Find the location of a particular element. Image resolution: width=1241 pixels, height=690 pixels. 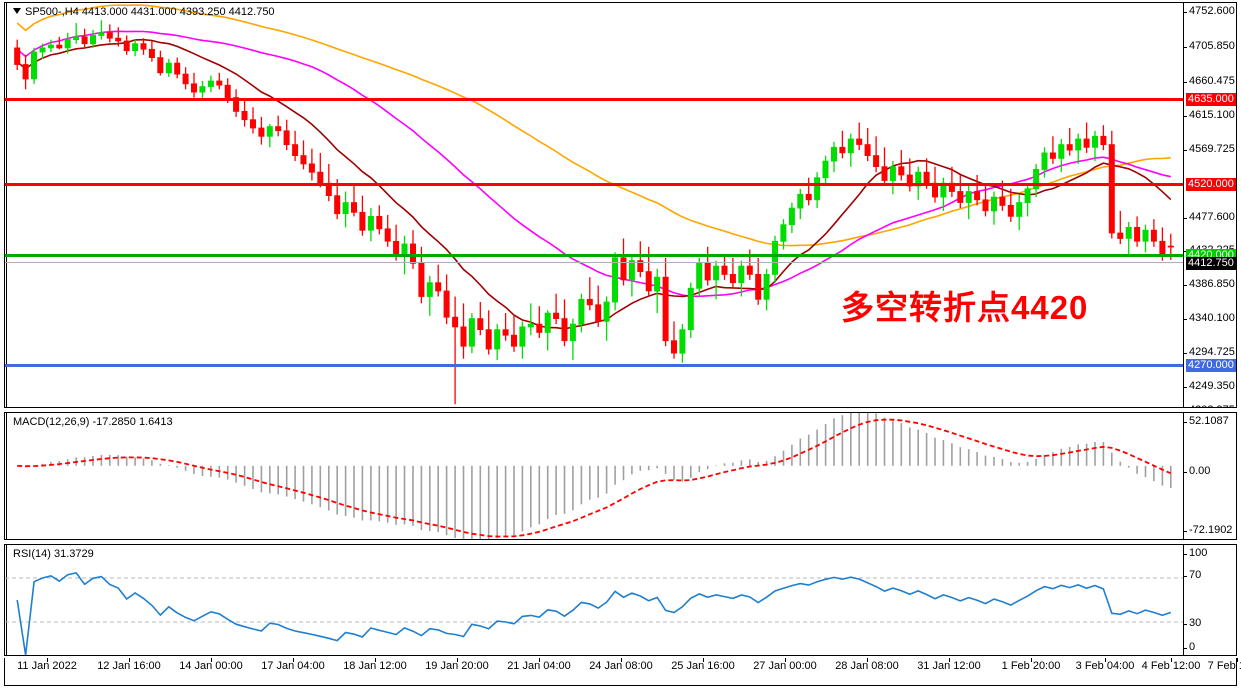

price-axis-label: 4203.975 is located at coordinates (1212, 406).